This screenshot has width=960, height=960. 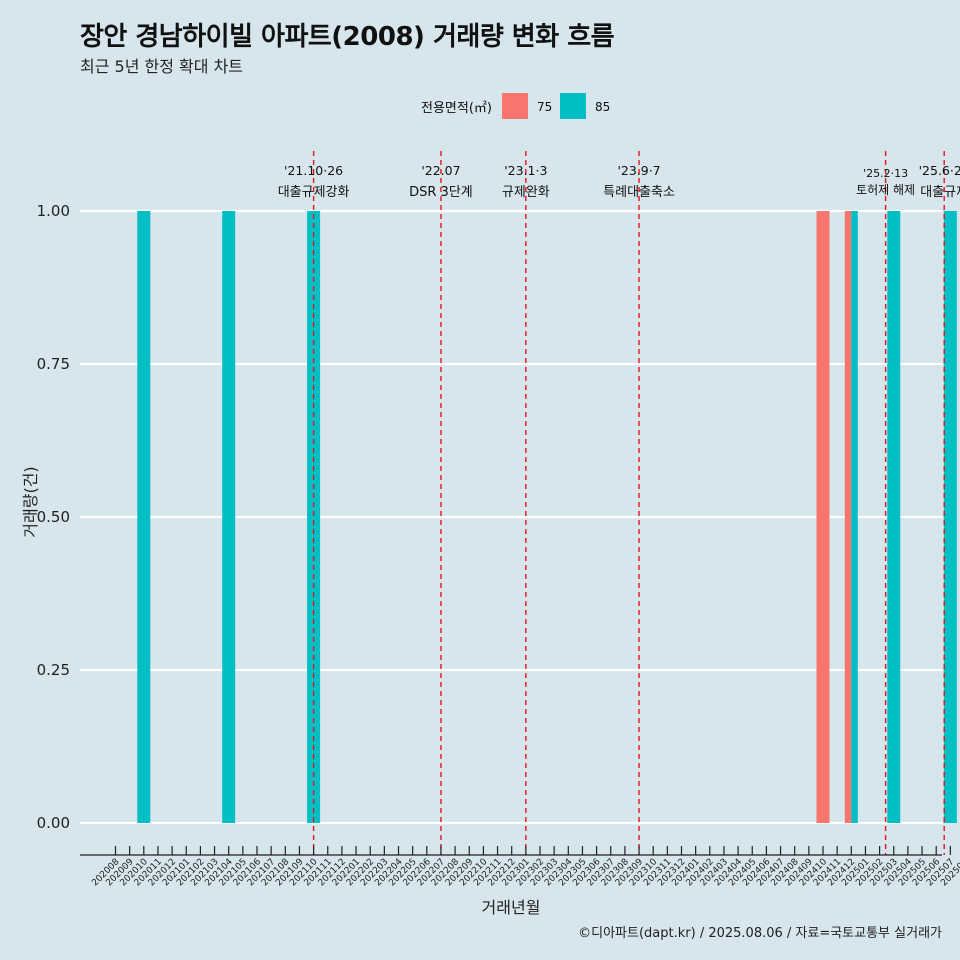 I want to click on event-date-label: '25.2·13, so click(x=885, y=173).